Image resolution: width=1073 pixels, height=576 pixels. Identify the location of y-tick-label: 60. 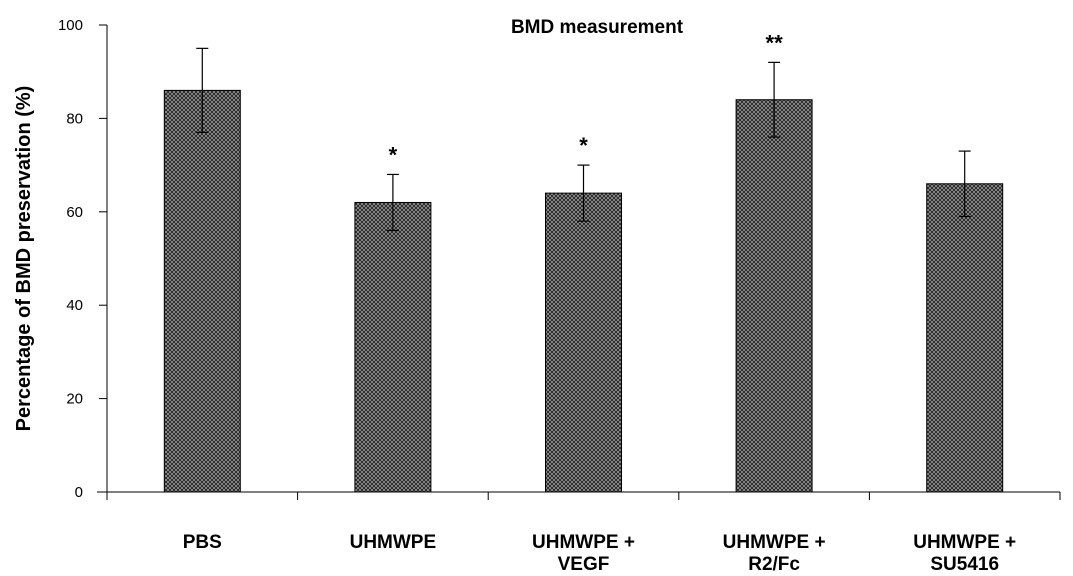
(74, 212).